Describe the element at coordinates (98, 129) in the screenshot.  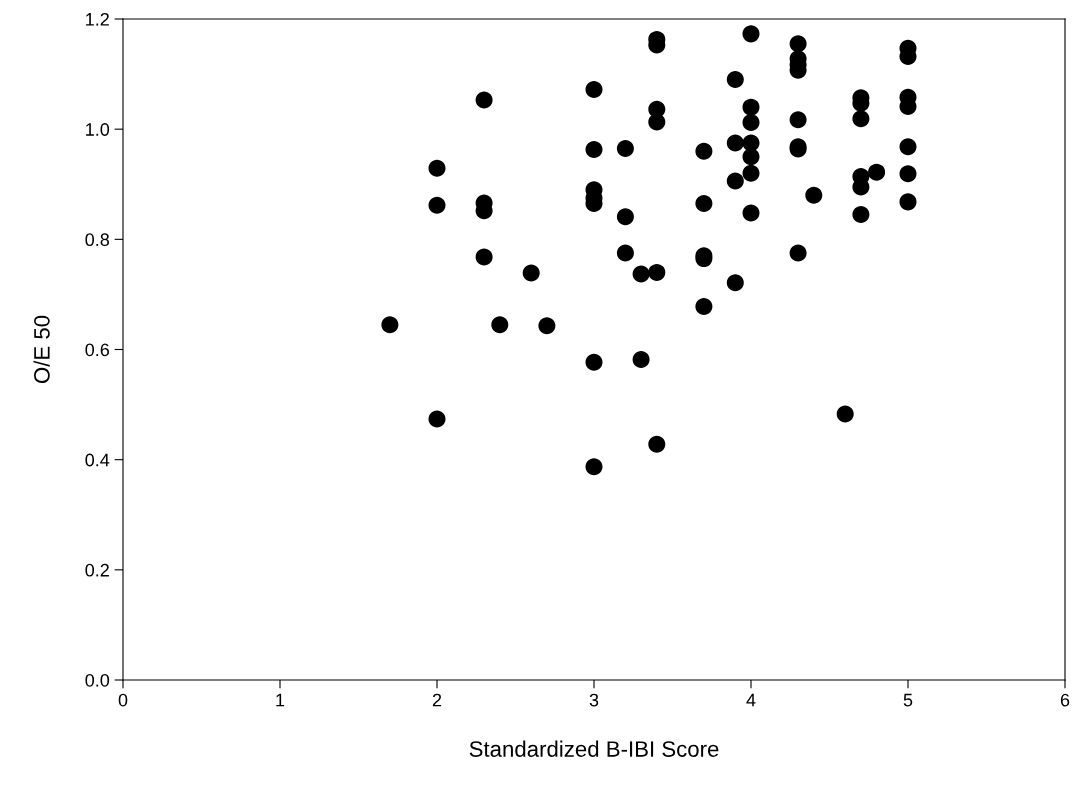
I see `y-tick-label: 1.0` at that location.